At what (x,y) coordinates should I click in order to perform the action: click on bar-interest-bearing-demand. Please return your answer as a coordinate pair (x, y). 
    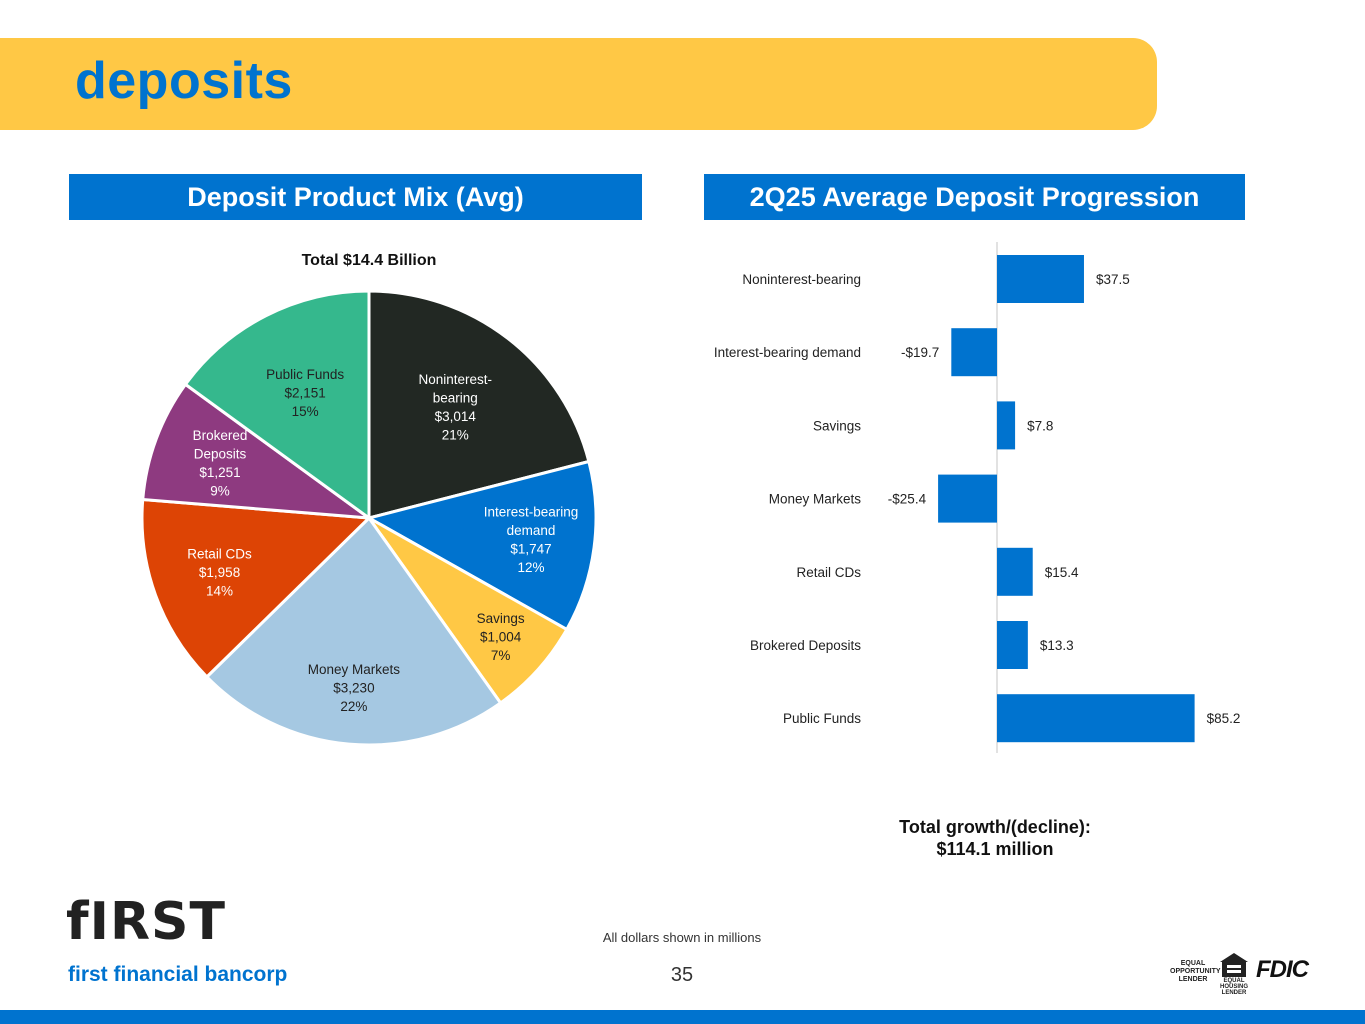
    Looking at the image, I should click on (974, 352).